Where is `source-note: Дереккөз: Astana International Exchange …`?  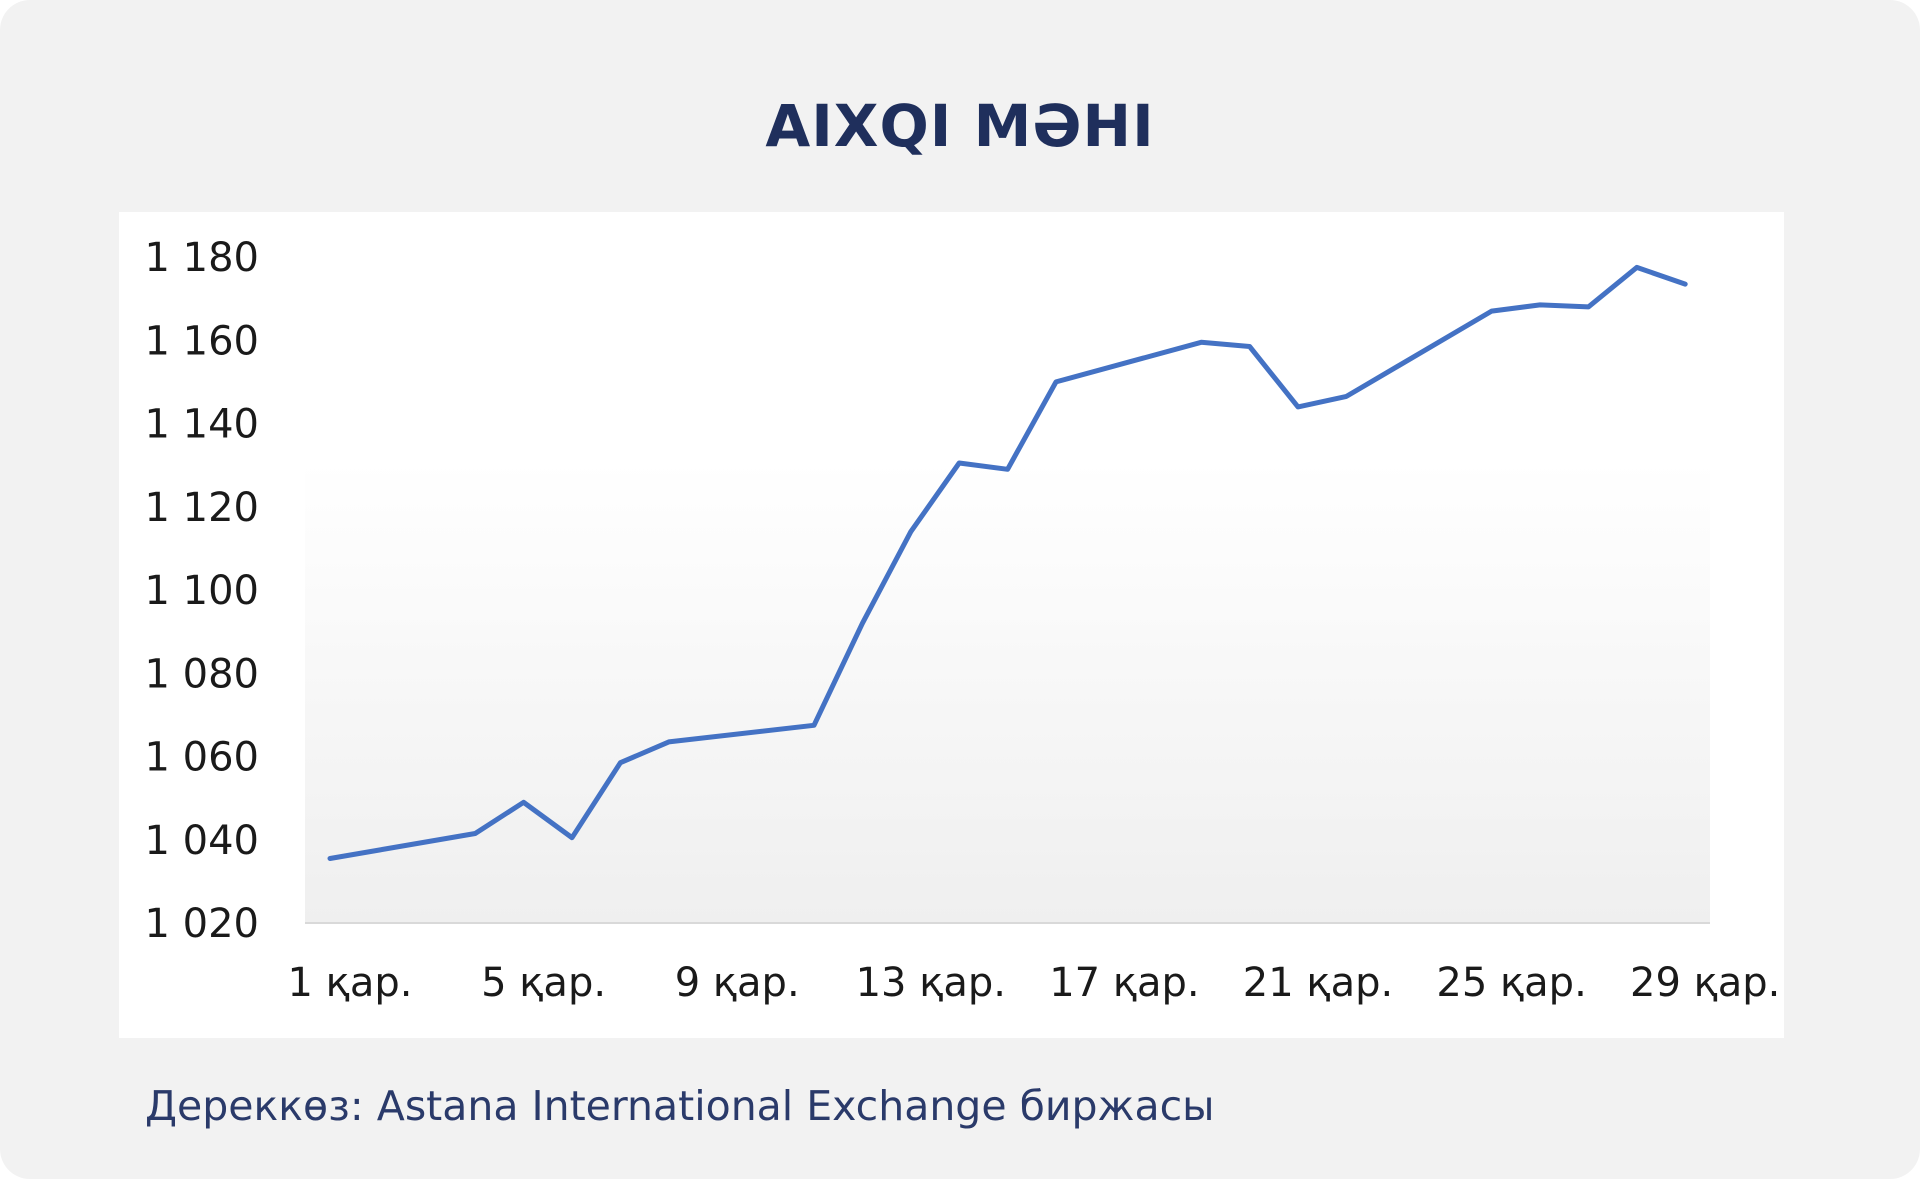 source-note: Дереккөз: Astana International Exchange … is located at coordinates (680, 1106).